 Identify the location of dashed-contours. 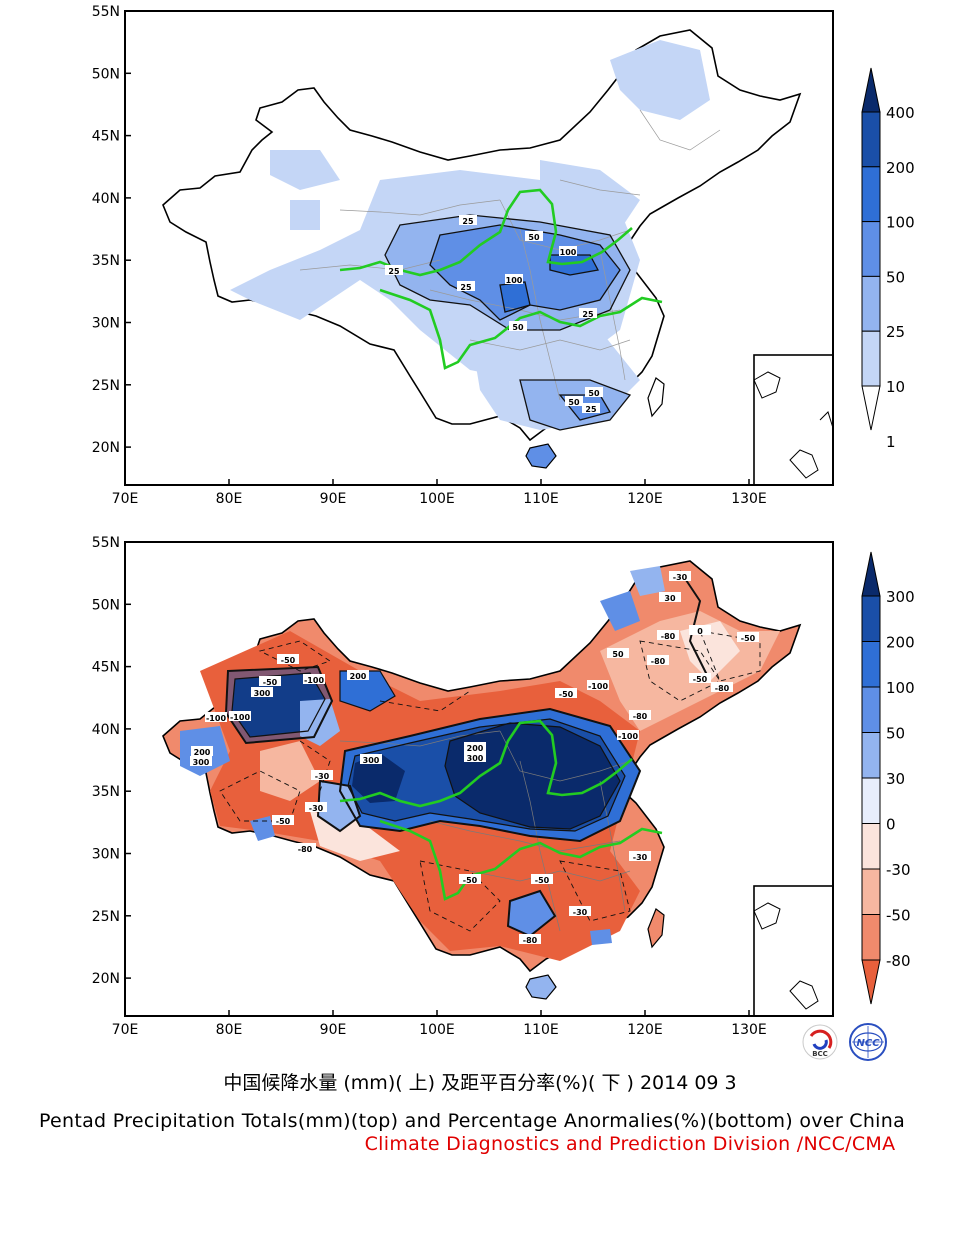
(490, 781).